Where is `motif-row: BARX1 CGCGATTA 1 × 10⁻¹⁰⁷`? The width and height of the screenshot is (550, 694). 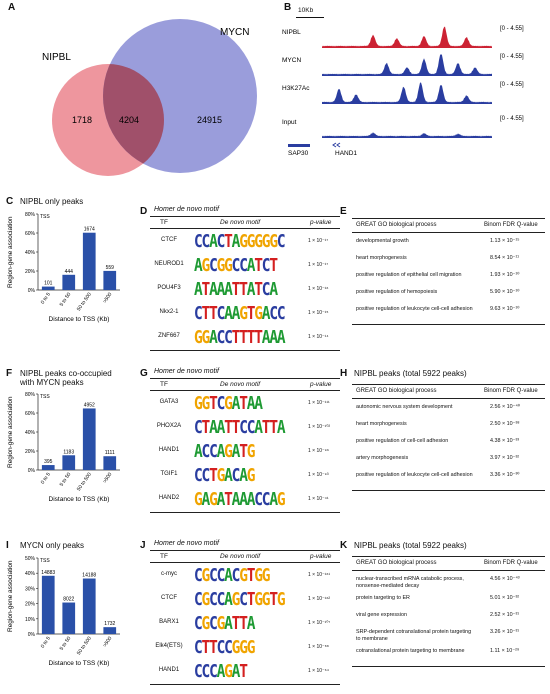
motif-row: BARX1 CGCGATTA 1 × 10⁻¹⁰⁷ is located at coordinates (245, 623).